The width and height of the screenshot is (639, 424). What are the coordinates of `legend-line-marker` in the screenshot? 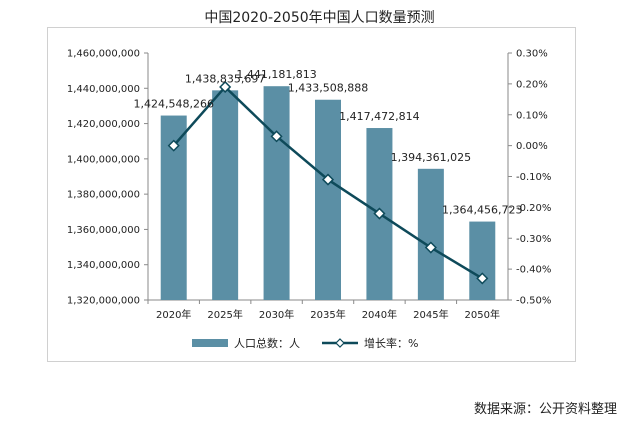 It's located at (340, 343).